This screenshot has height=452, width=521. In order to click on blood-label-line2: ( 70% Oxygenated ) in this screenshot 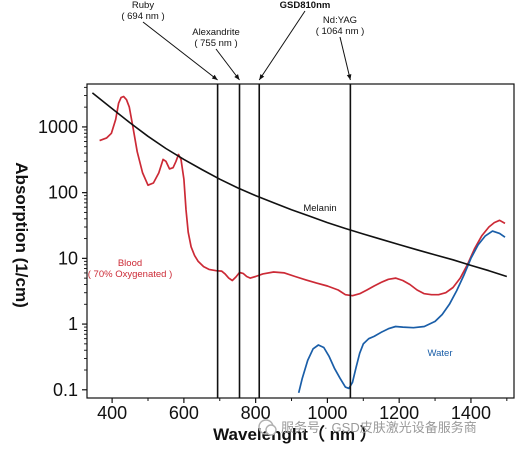, I will do `click(130, 274)`.